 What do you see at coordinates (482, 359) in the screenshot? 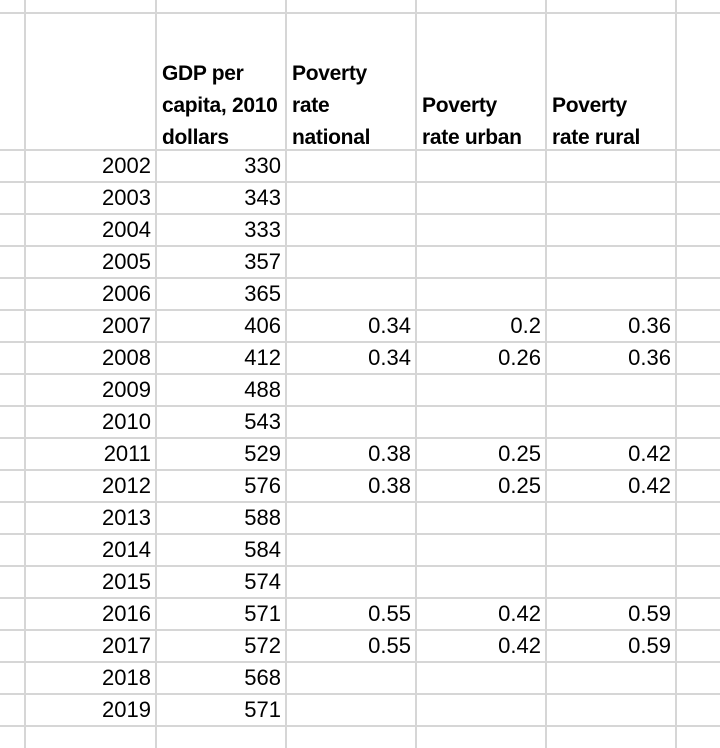
I see `poverty-urban-cell: 0.26` at bounding box center [482, 359].